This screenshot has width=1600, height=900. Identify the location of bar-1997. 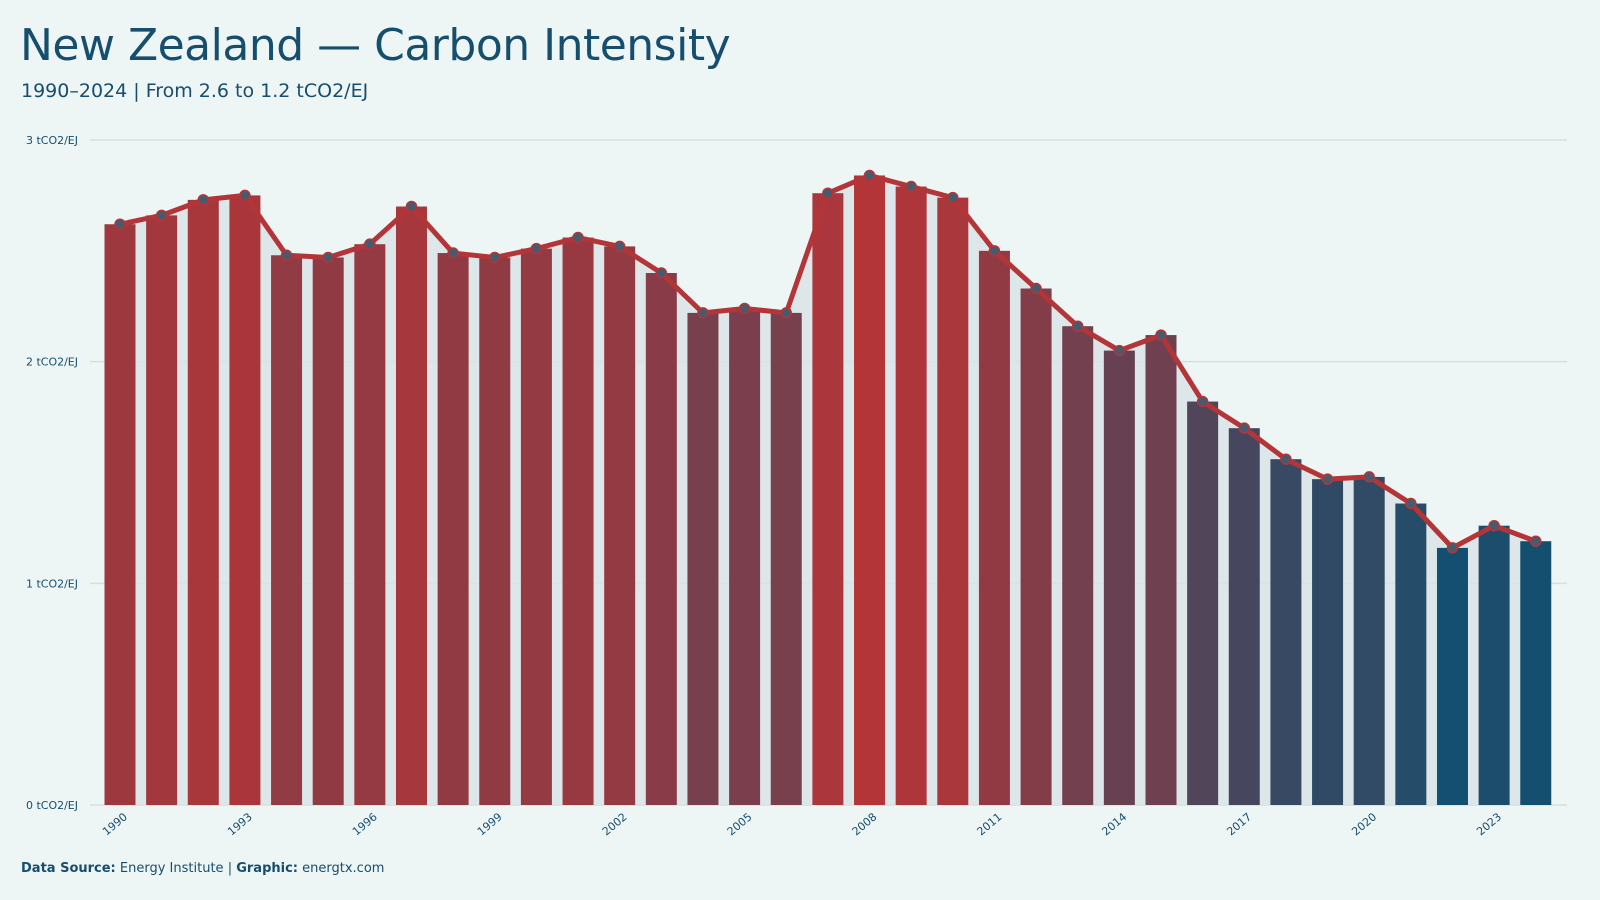
(411, 505).